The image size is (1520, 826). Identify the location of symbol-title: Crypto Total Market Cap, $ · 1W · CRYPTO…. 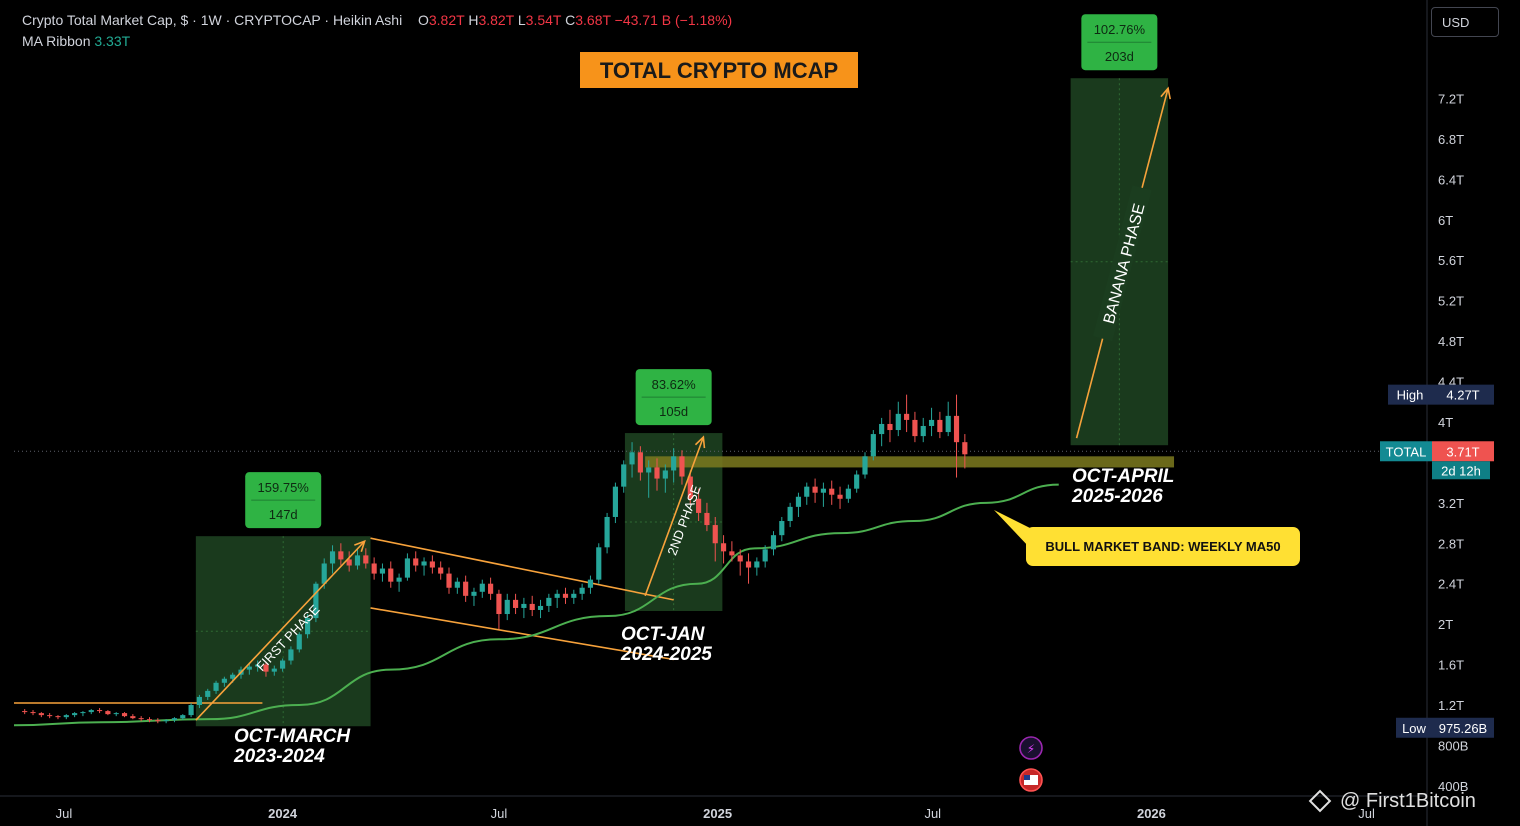
(212, 20).